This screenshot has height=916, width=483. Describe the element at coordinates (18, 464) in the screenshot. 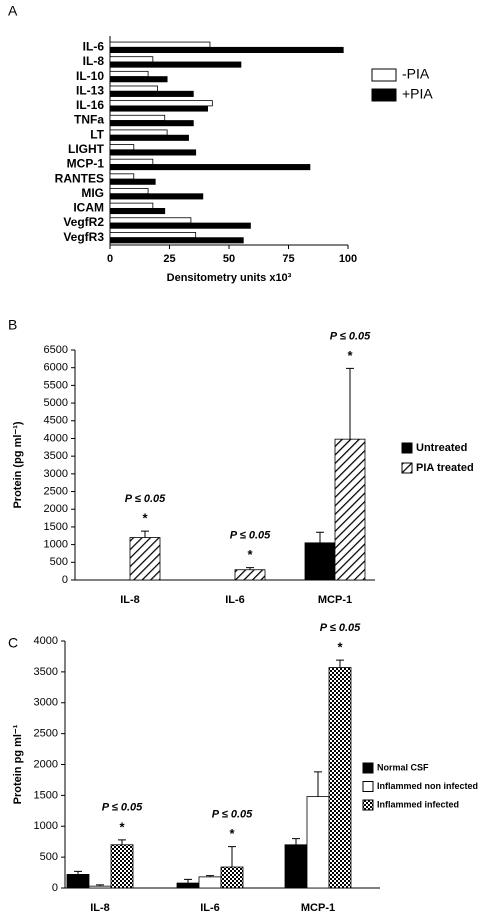

I see `y-axis-label: Protein (pg ml⁻¹)` at that location.